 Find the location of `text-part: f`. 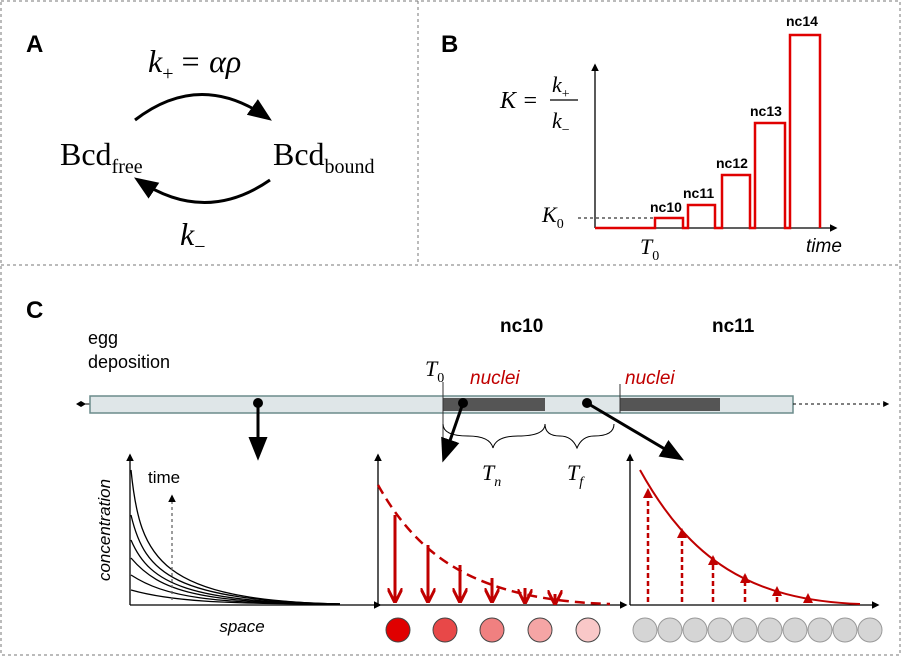

text-part: f is located at coordinates (582, 482).